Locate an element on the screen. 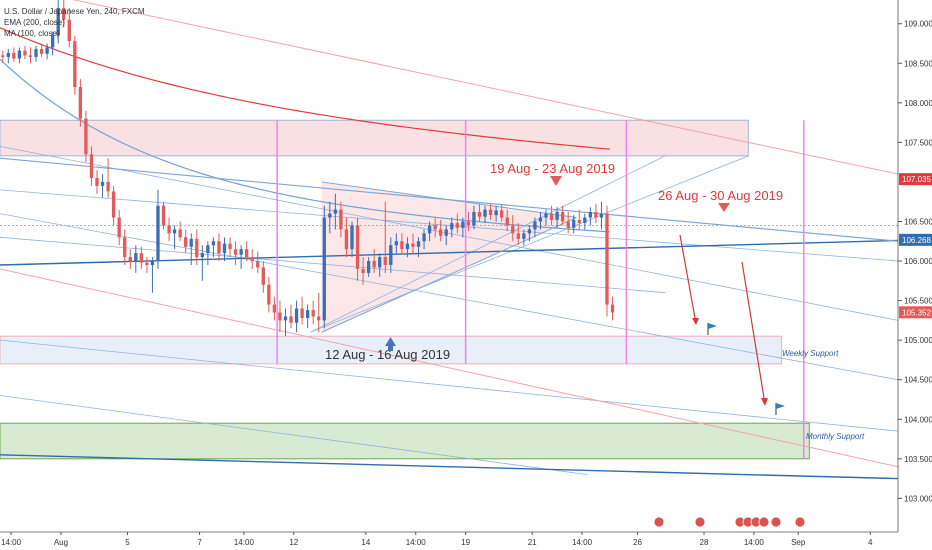  y-tick-label: 105.500 is located at coordinates (918, 301).